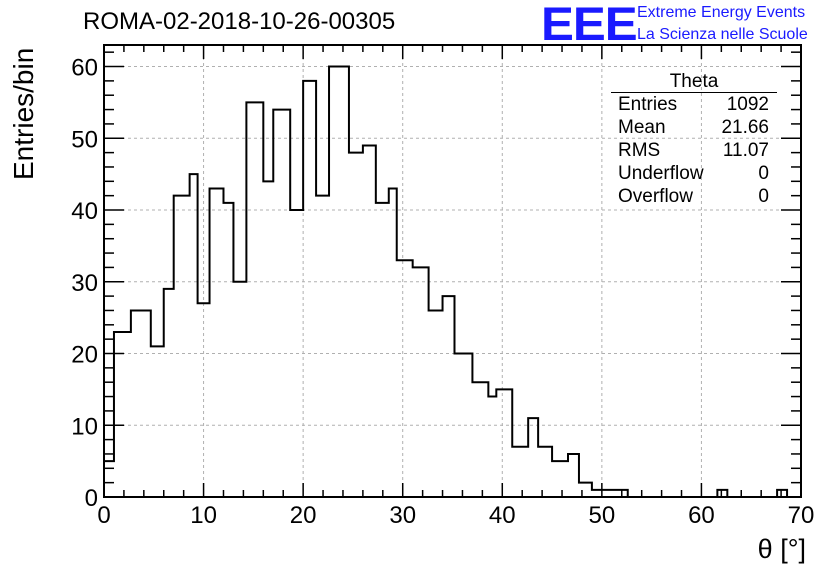 Image resolution: width=836 pixels, height=572 pixels. Describe the element at coordinates (84, 355) in the screenshot. I see `y-tick-label: 20` at that location.